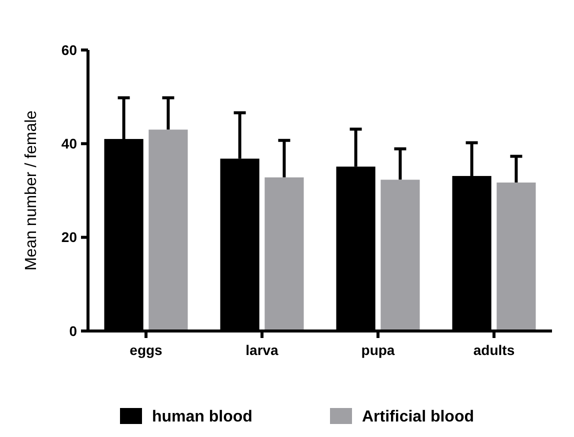 Image resolution: width=574 pixels, height=437 pixels. What do you see at coordinates (202, 417) in the screenshot?
I see `legend-label: human blood` at bounding box center [202, 417].